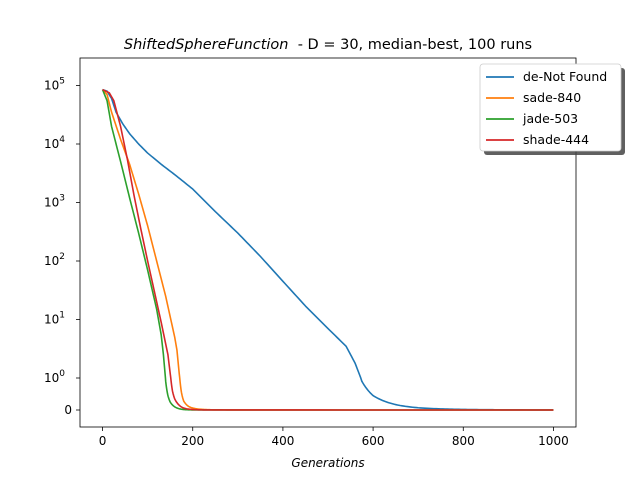 This screenshot has height=480, width=640. Describe the element at coordinates (103, 441) in the screenshot. I see `x-tick-label: 0` at that location.